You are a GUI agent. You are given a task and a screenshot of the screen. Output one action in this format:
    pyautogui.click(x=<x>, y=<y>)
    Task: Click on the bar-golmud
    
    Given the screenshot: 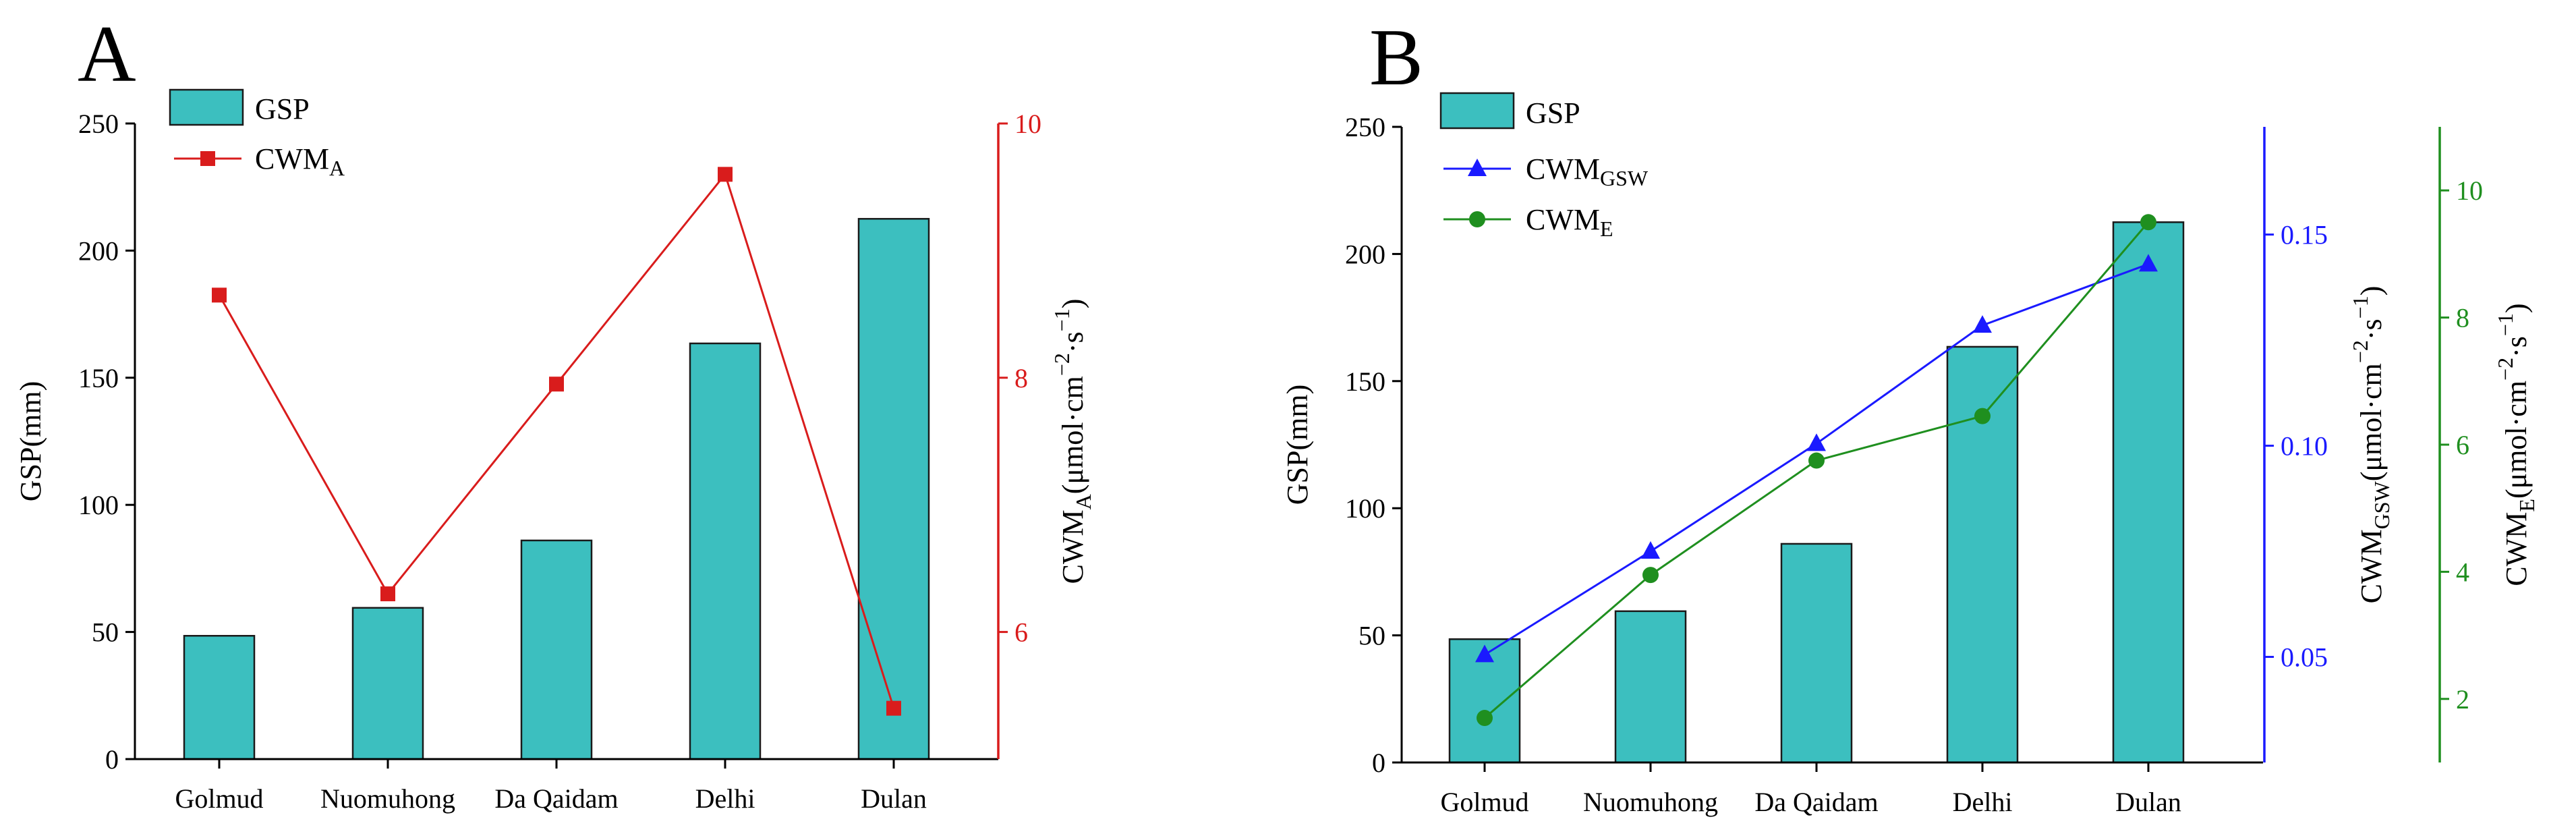 What is the action you would take?
    pyautogui.click(x=219, y=697)
    